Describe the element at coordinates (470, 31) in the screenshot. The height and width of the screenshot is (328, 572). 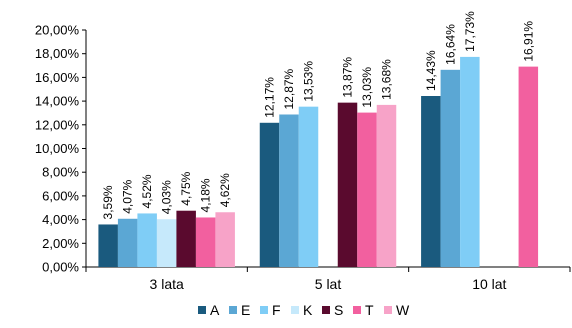
I see `data-label: 17,73%` at that location.